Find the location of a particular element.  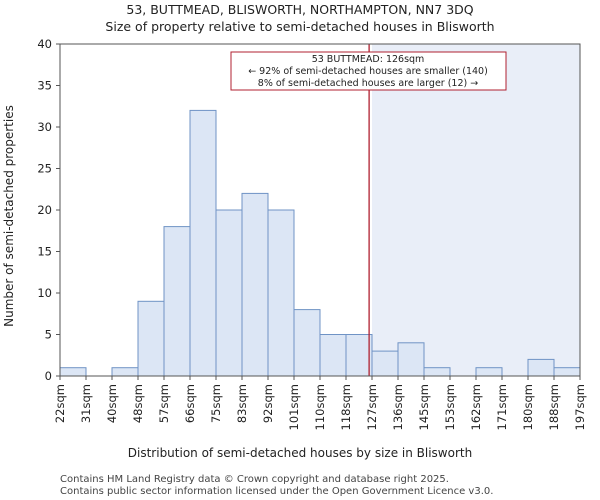

bar-48sqm is located at coordinates (151, 338).